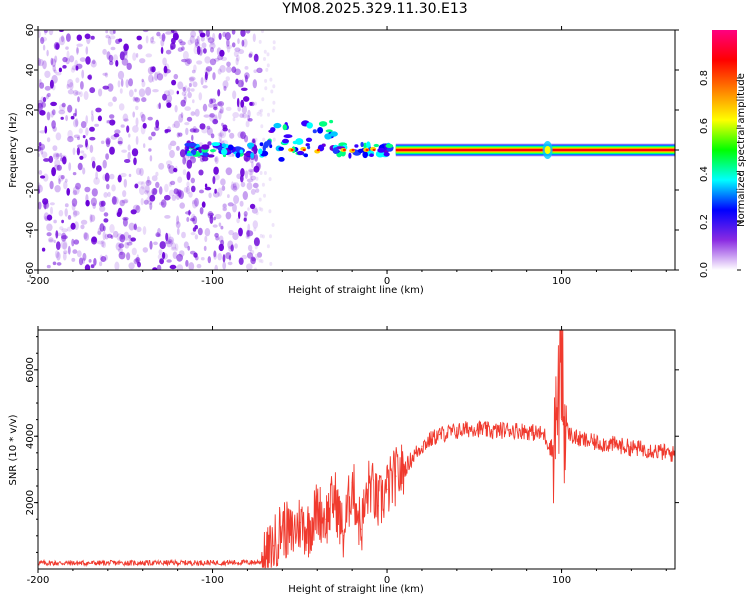 This screenshot has width=750, height=600. I want to click on x-tick-label: -200, so click(38, 281).